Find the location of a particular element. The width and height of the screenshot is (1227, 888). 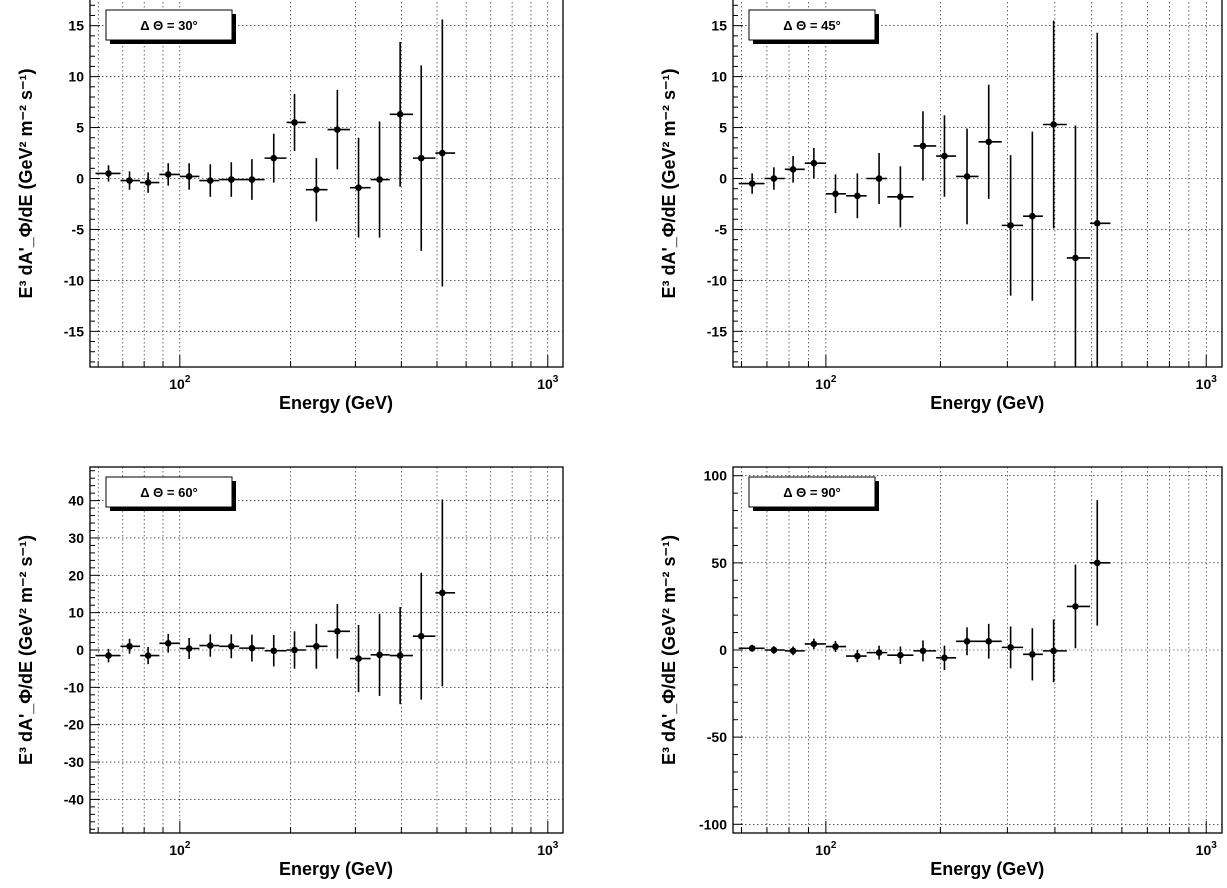

y-tick-label: 20 is located at coordinates (76, 575).